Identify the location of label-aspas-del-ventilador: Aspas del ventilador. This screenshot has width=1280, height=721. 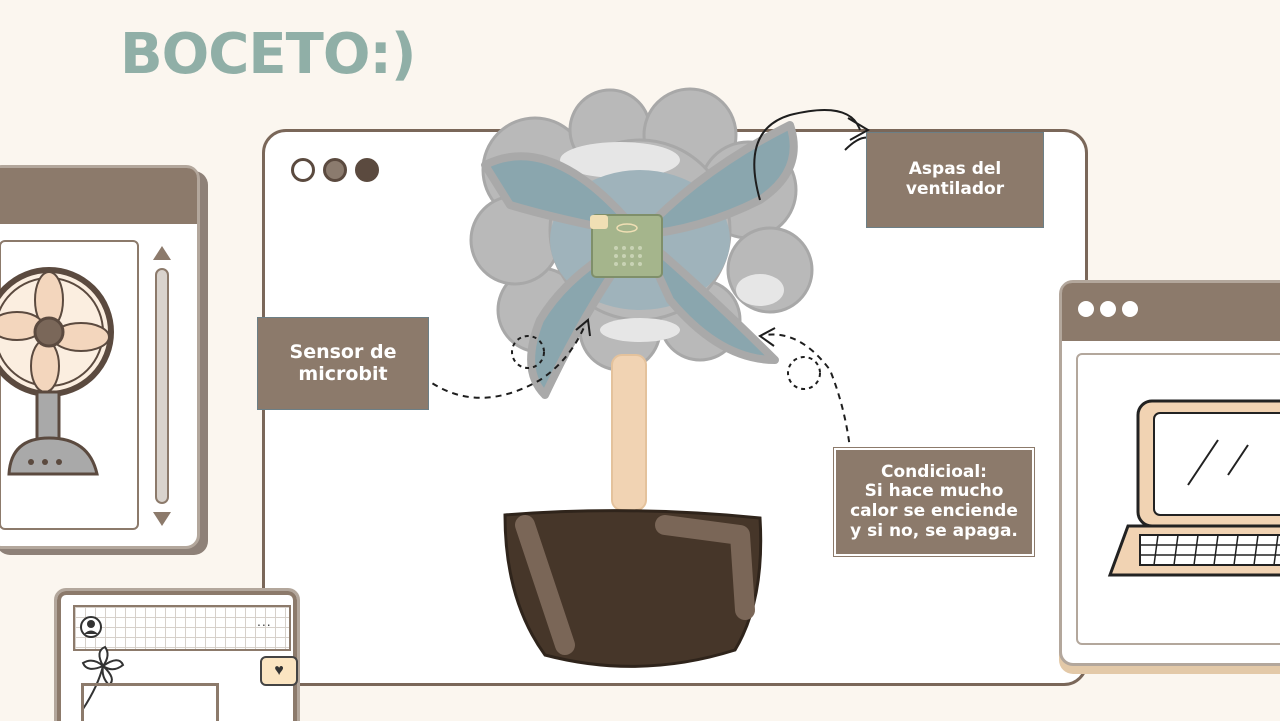
(955, 180).